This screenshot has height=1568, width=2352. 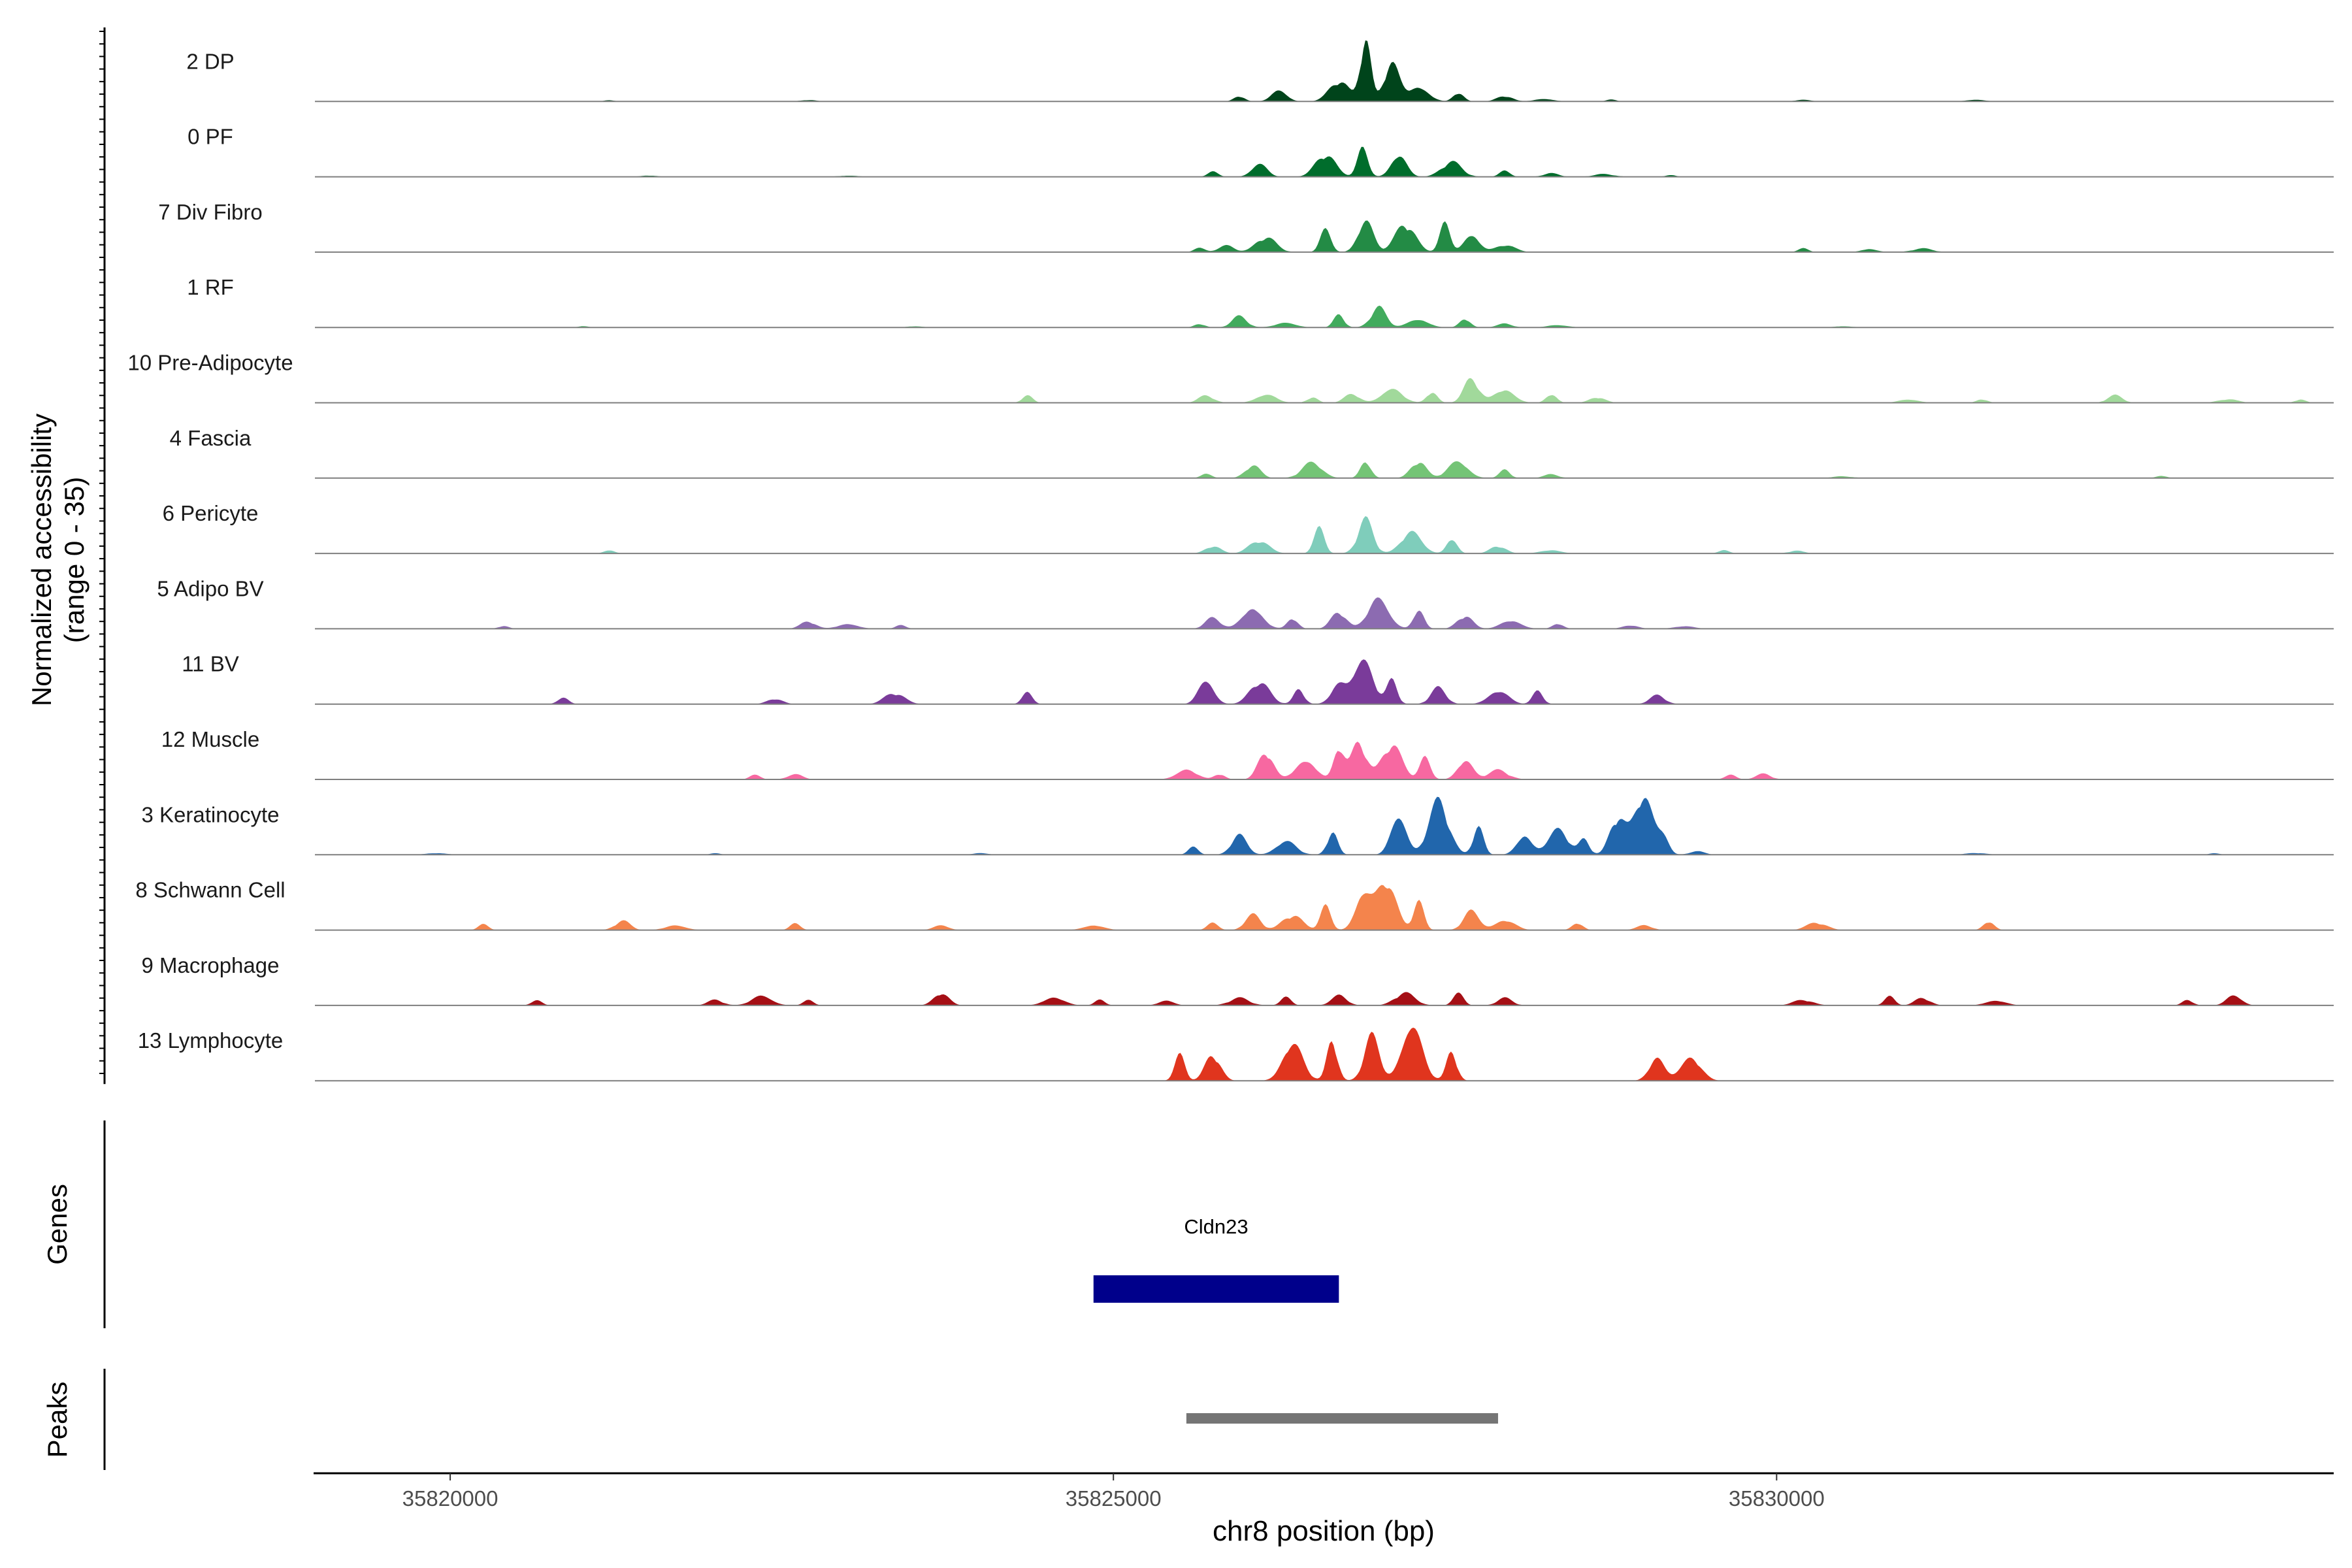 I want to click on track-2: 0 PF, so click(x=1261, y=151).